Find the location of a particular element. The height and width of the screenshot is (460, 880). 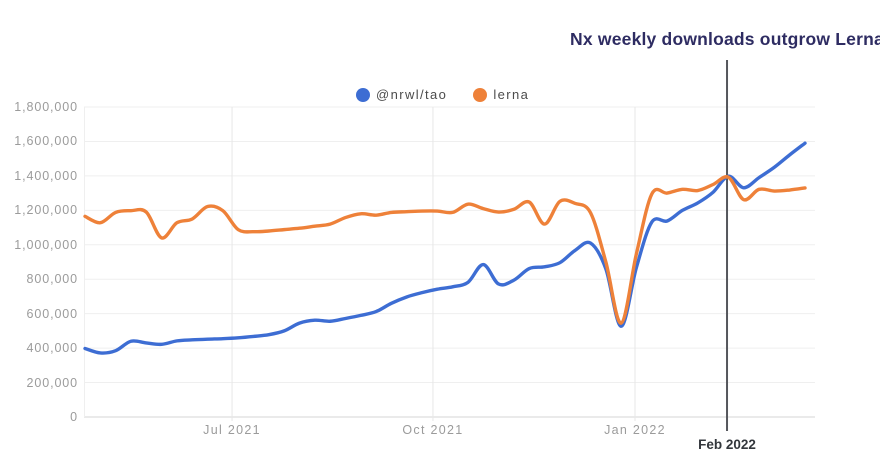

y-axis-tick-label: 1,200,000 is located at coordinates (46, 210).